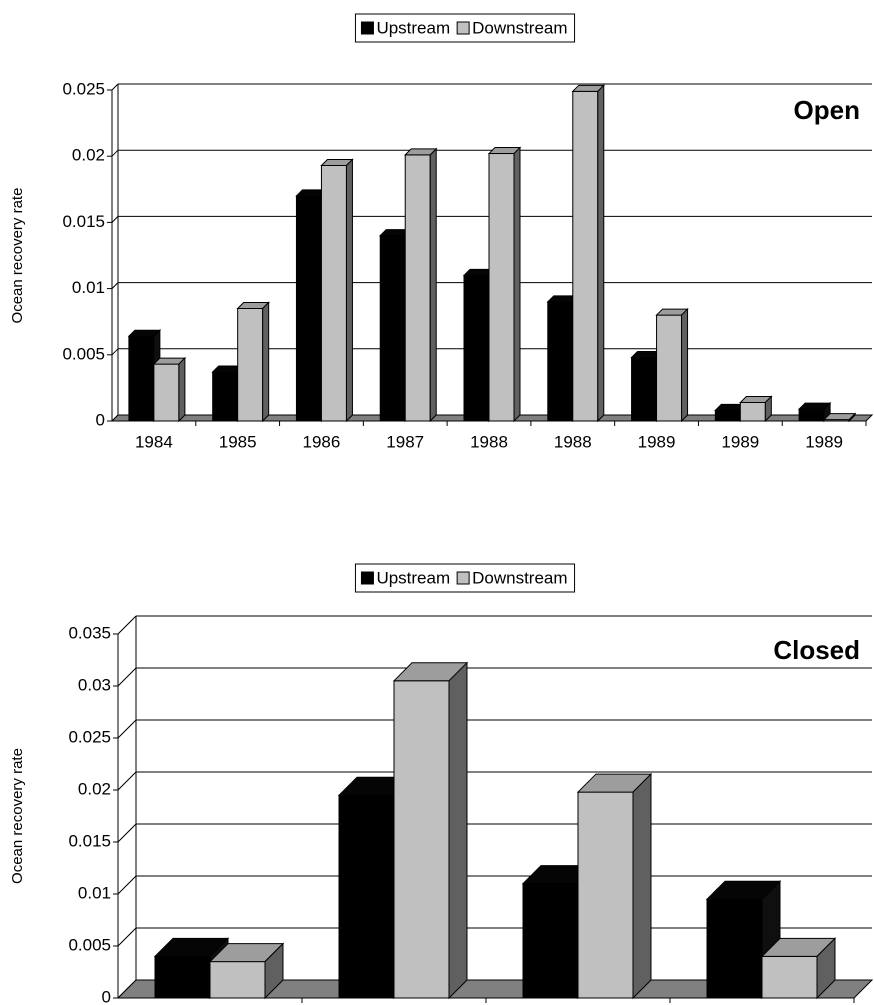  I want to click on y-tick-label: 0.03, so click(94, 684).